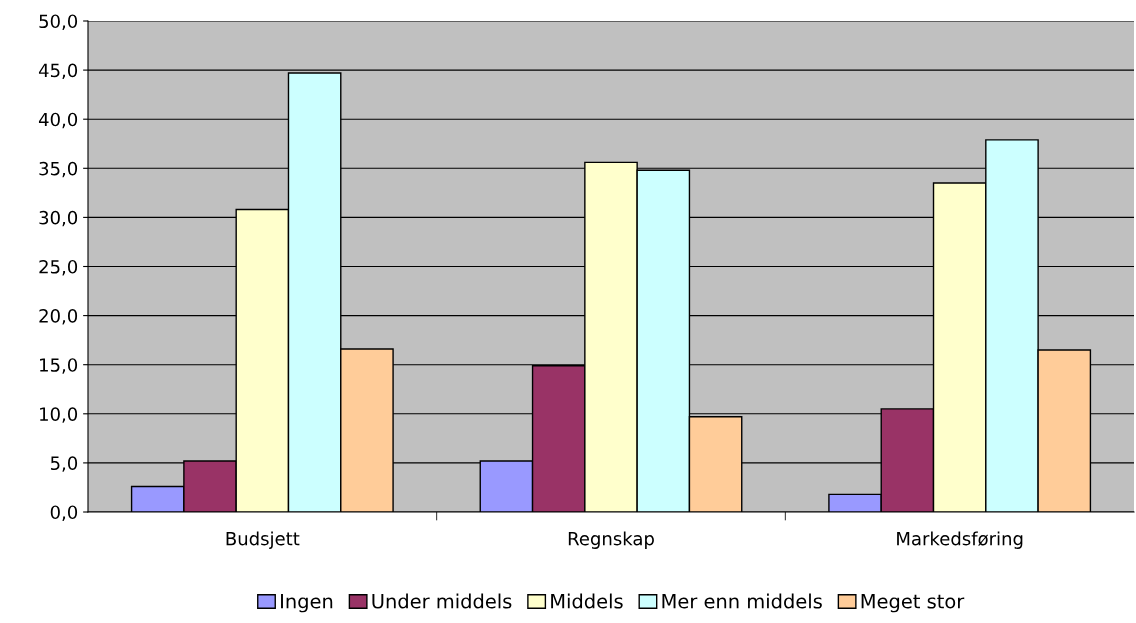  What do you see at coordinates (307, 603) in the screenshot?
I see `legend-label: Ingen` at bounding box center [307, 603].